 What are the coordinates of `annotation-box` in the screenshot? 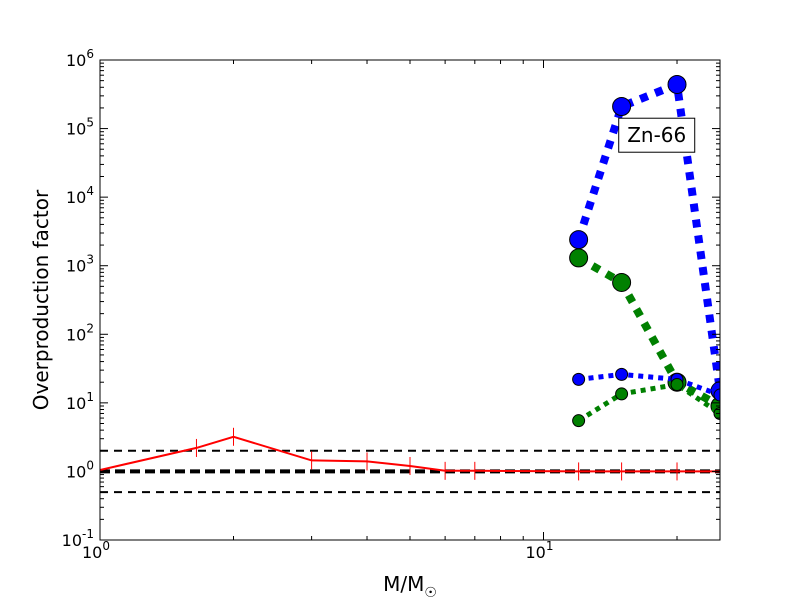 It's located at (657, 135).